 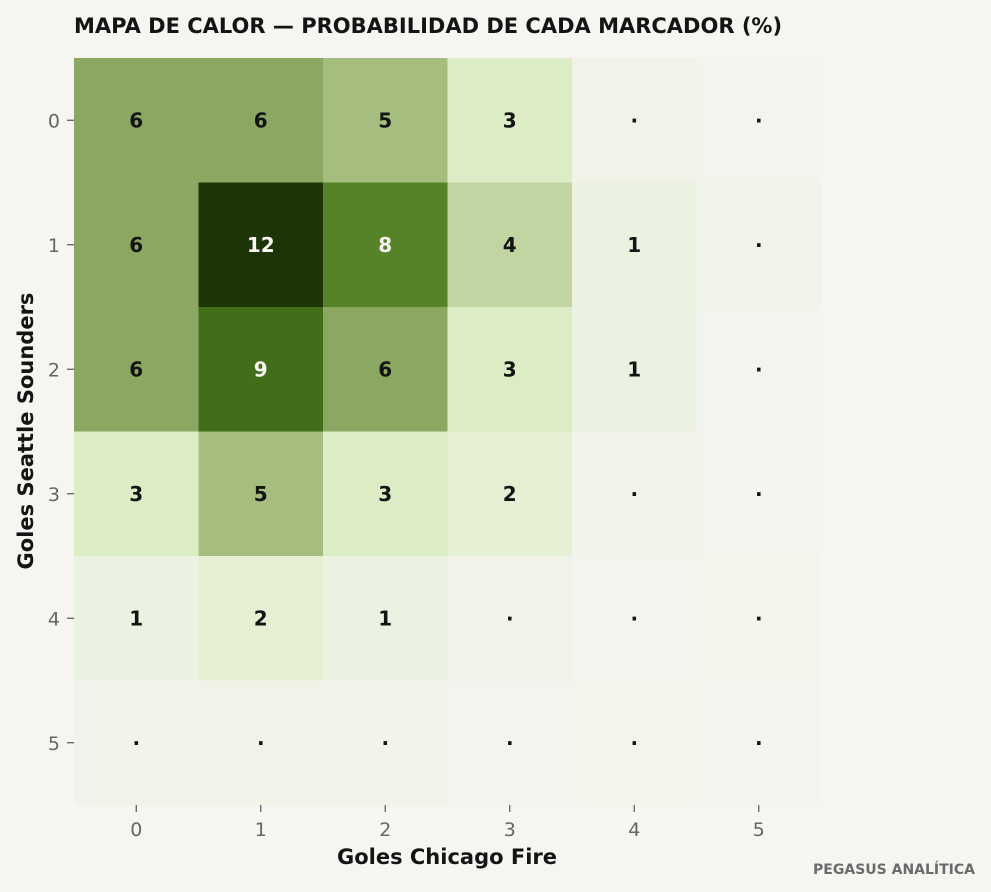 What do you see at coordinates (54, 246) in the screenshot?
I see `y-tick-label-1: 1` at bounding box center [54, 246].